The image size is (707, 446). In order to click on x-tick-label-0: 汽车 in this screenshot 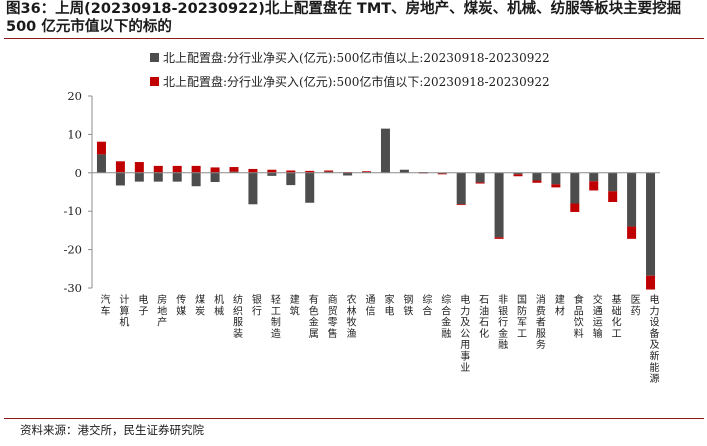, I will do `click(105, 305)`.